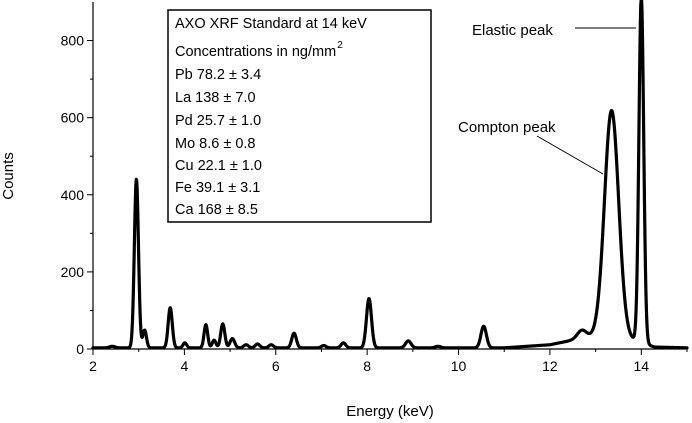 The height and width of the screenshot is (423, 692). Describe the element at coordinates (80, 349) in the screenshot. I see `y-tick-label: 0` at that location.